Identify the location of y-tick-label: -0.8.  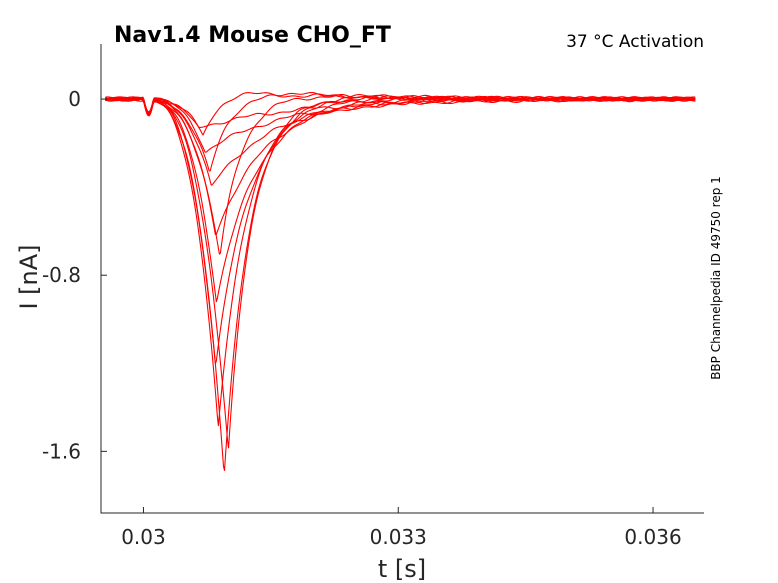
(61, 275).